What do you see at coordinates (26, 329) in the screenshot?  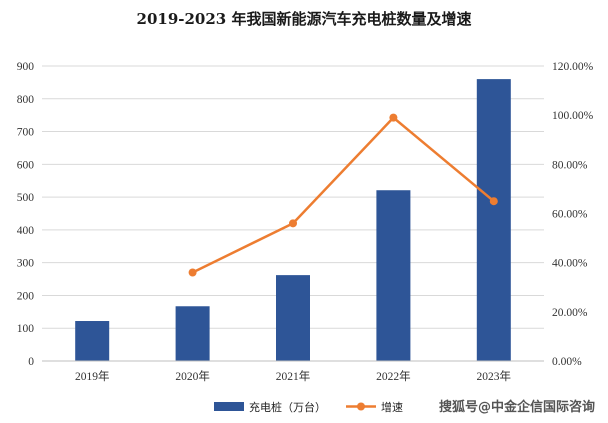 I see `left-tick-label: 100` at bounding box center [26, 329].